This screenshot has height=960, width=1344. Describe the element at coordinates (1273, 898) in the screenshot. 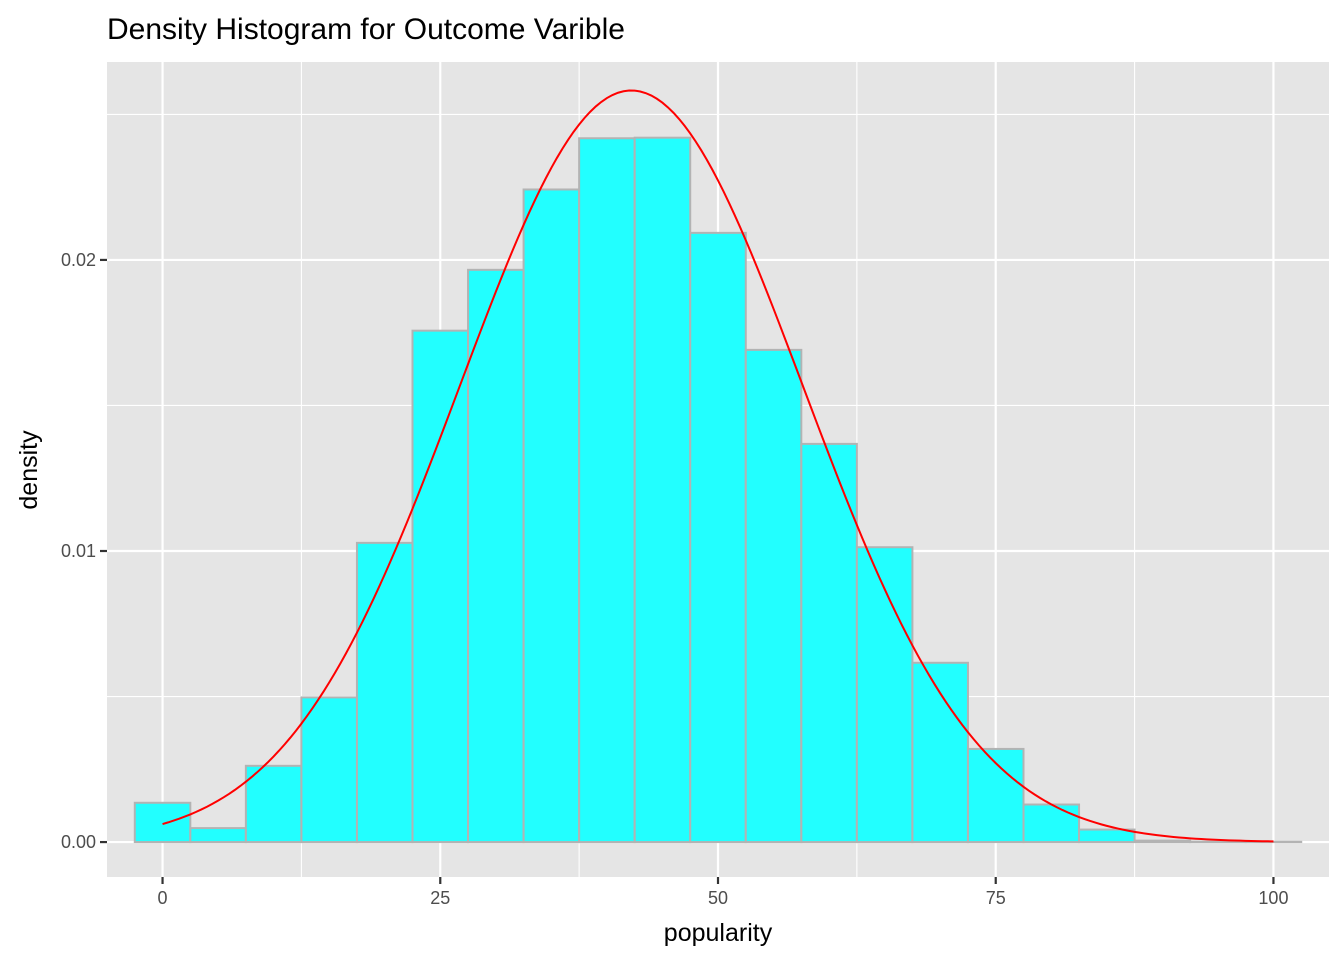

I see `x-tick-label: 100` at that location.